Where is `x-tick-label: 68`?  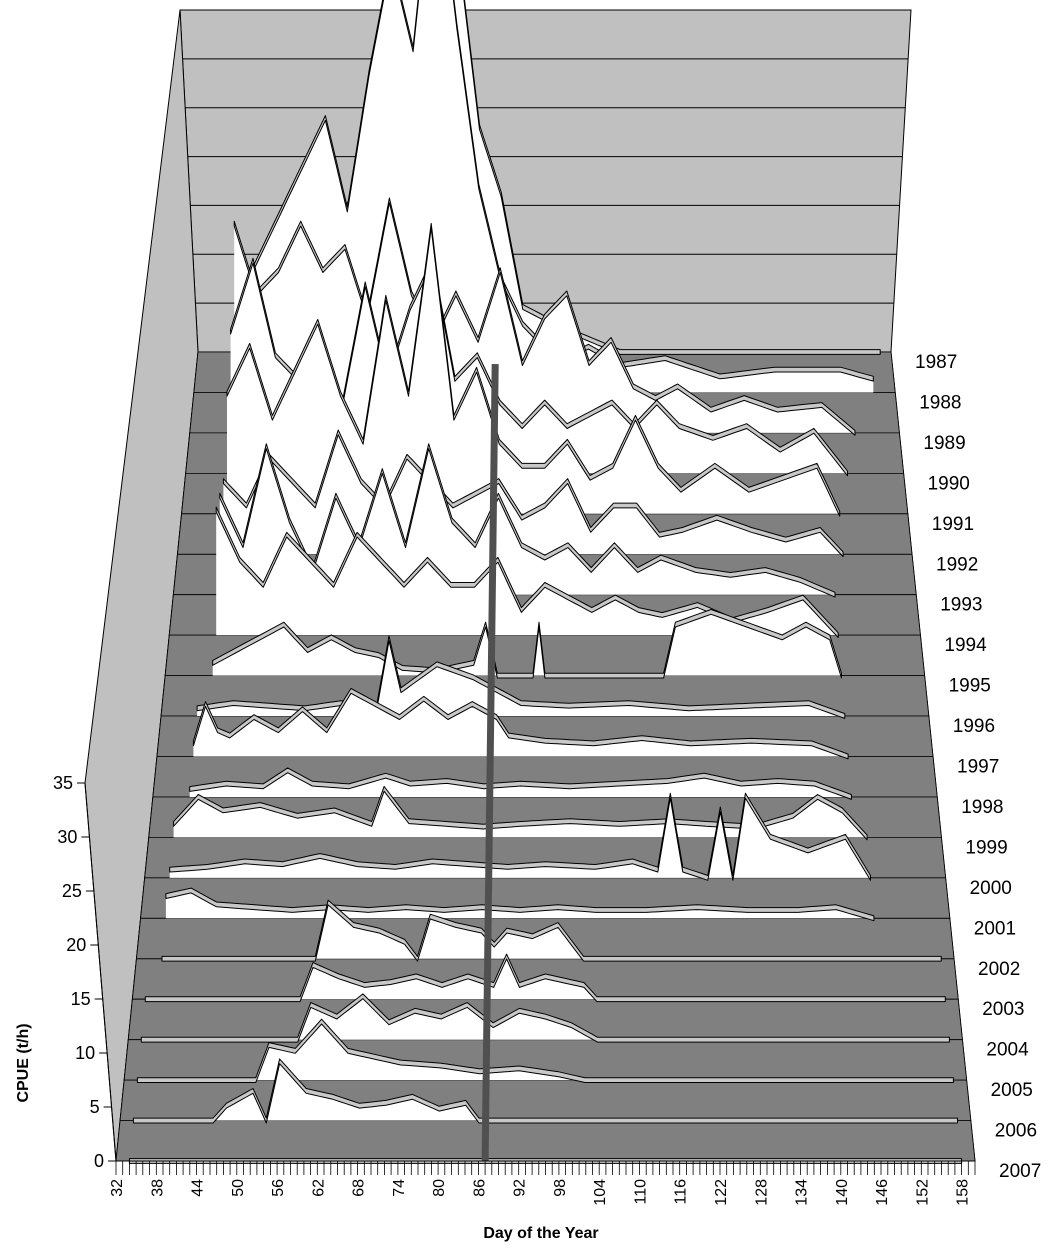
x-tick-label: 68 is located at coordinates (359, 1188).